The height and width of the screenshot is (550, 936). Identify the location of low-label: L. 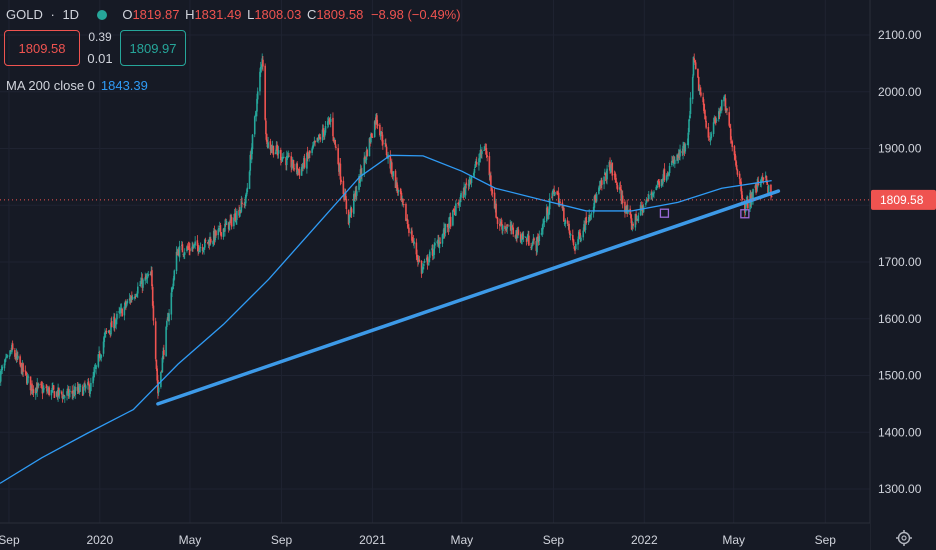
(251, 14).